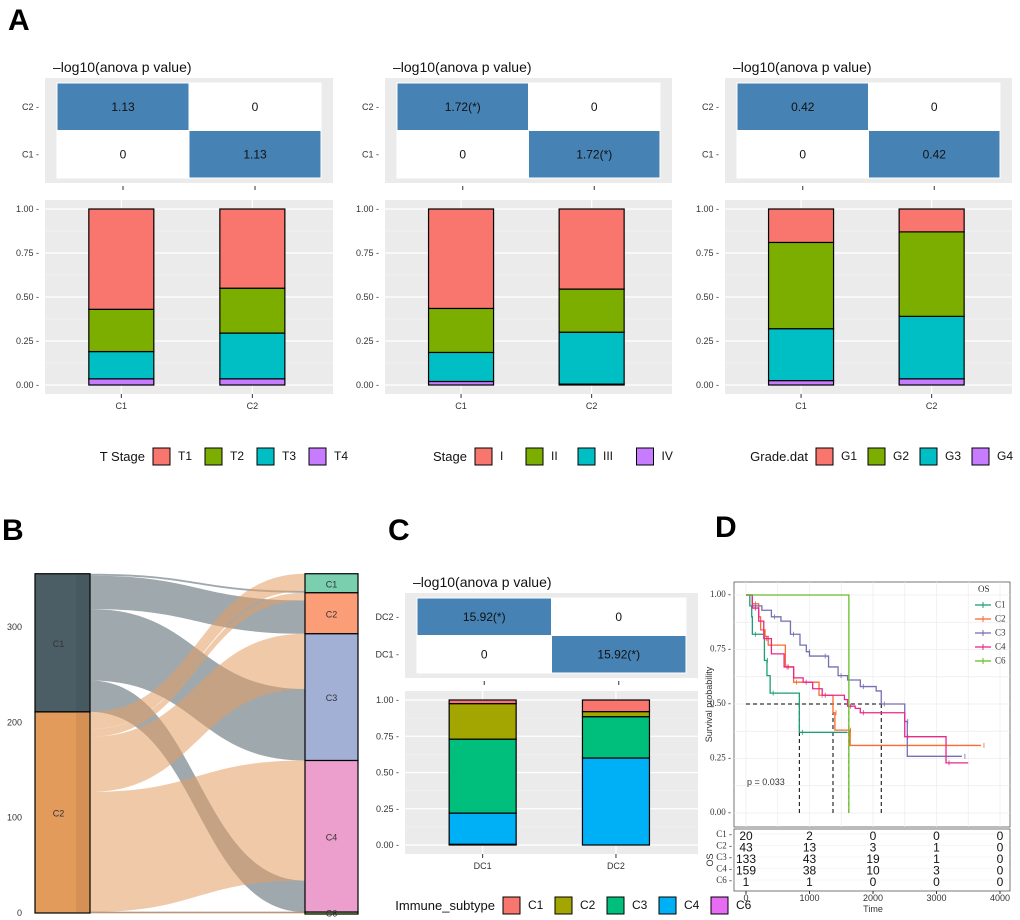 This screenshot has height=920, width=1020. Describe the element at coordinates (809, 898) in the screenshot. I see `x-tick-label: 1000` at that location.